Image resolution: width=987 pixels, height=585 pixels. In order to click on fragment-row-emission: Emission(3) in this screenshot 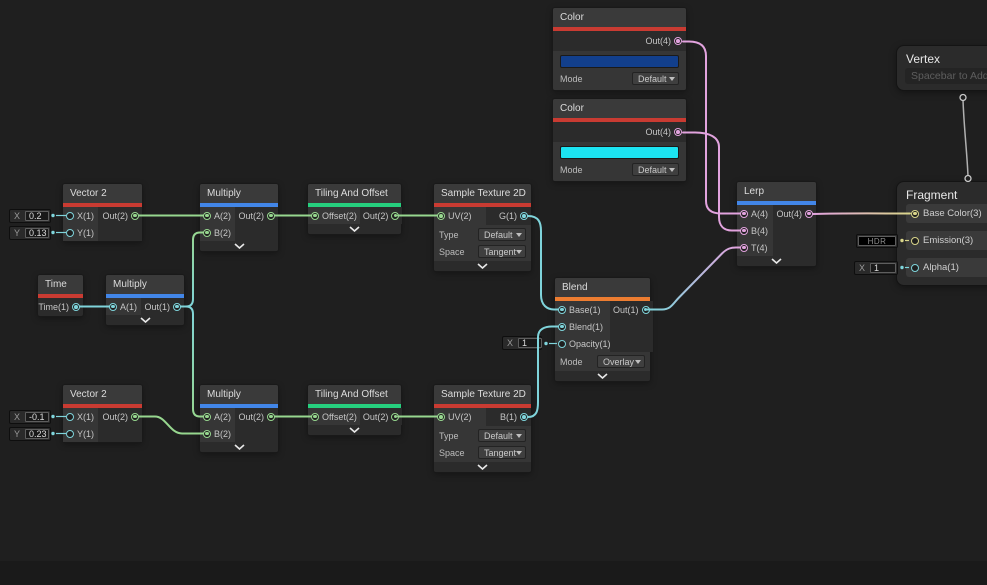, I will do `click(946, 240)`.